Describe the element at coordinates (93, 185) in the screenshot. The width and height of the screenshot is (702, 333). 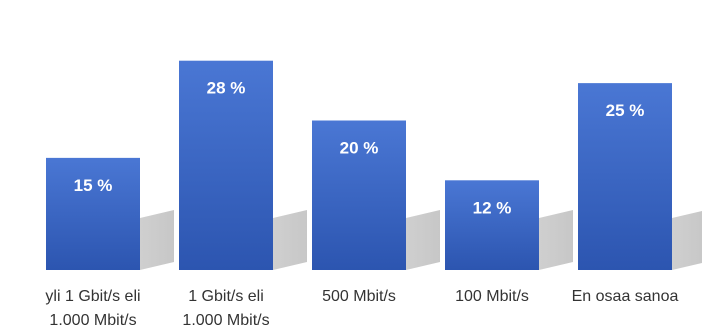
I see `data-label: 15 %` at that location.